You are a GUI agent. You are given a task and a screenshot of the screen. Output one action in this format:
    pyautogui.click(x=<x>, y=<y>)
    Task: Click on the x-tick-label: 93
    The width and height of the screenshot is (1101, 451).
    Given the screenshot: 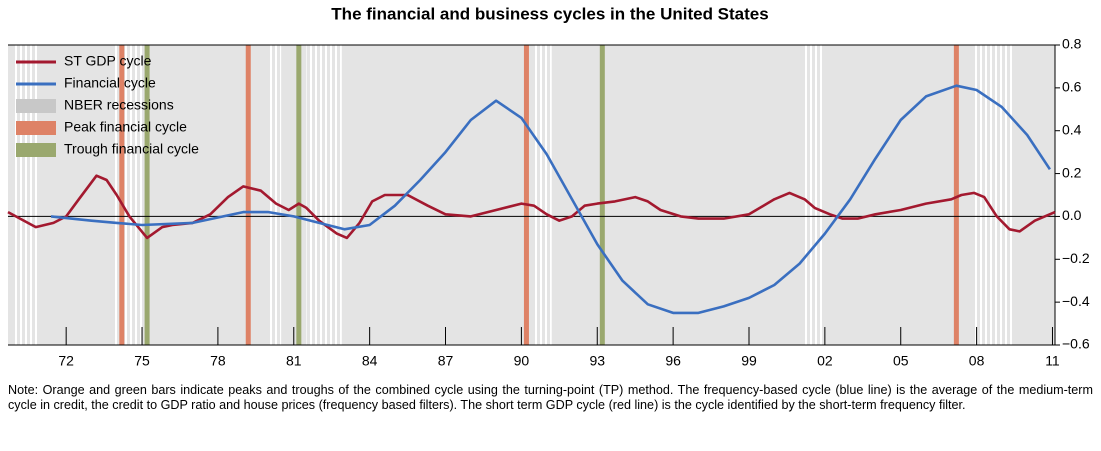 What is the action you would take?
    pyautogui.click(x=597, y=361)
    